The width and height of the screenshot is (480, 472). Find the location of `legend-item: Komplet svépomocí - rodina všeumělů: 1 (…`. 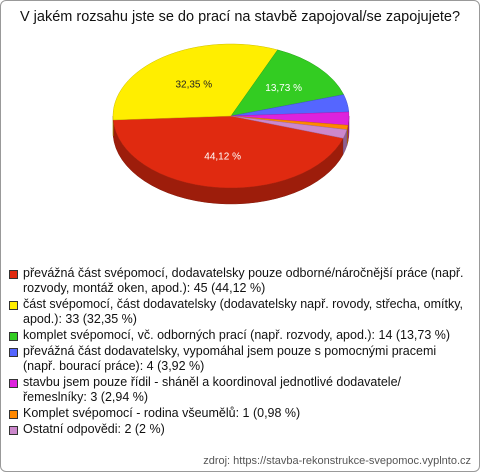

legend-item: Komplet svépomocí - rodina všeumělů: 1 (… is located at coordinates (236, 413).